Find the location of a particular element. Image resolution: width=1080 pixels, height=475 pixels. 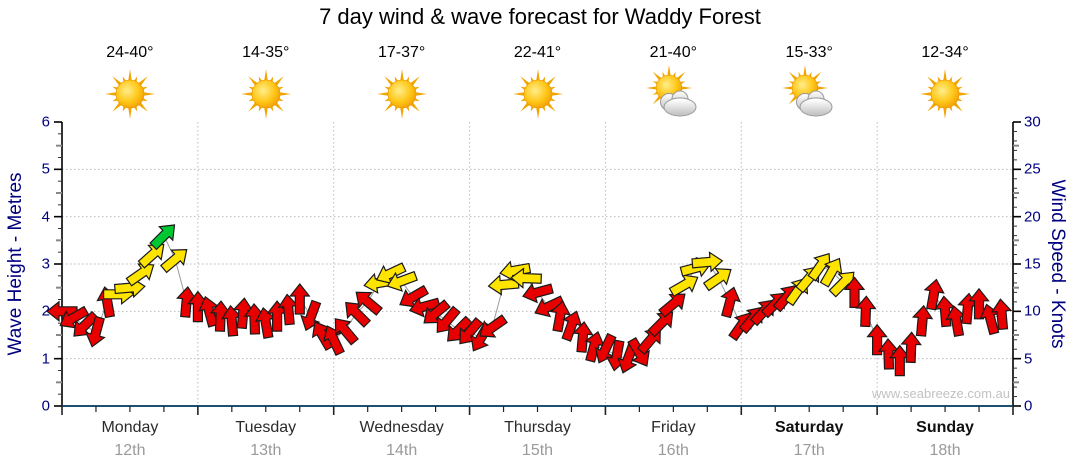

temp-label: 17-37° is located at coordinates (401, 52).